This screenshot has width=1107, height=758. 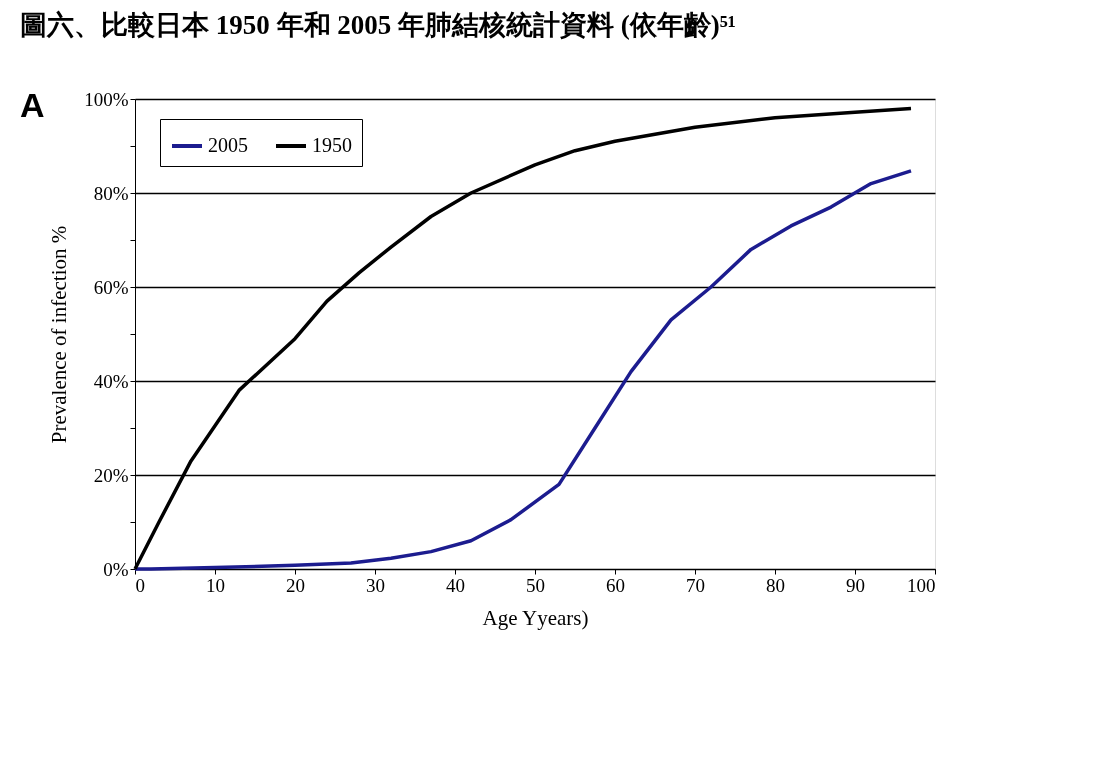 What do you see at coordinates (228, 145) in the screenshot?
I see `legend-label: 2005` at bounding box center [228, 145].